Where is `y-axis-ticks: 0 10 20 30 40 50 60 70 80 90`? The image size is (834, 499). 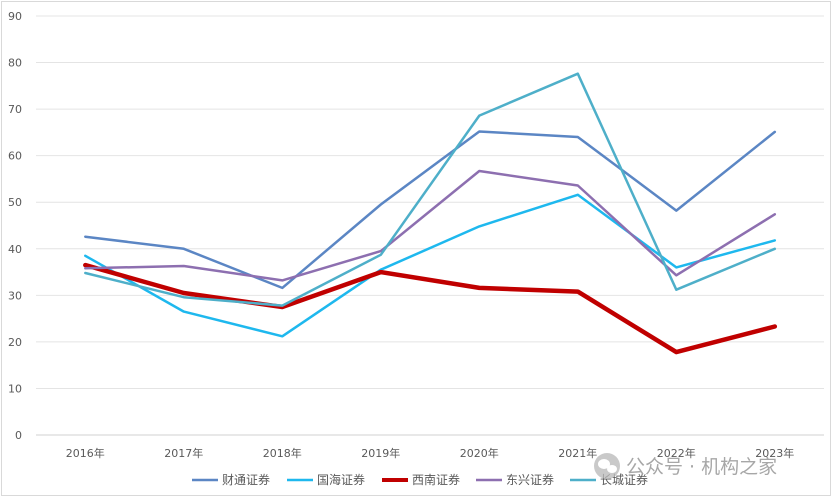 y-axis-ticks: 0 10 20 30 40 50 60 70 80 90 is located at coordinates (15, 226).